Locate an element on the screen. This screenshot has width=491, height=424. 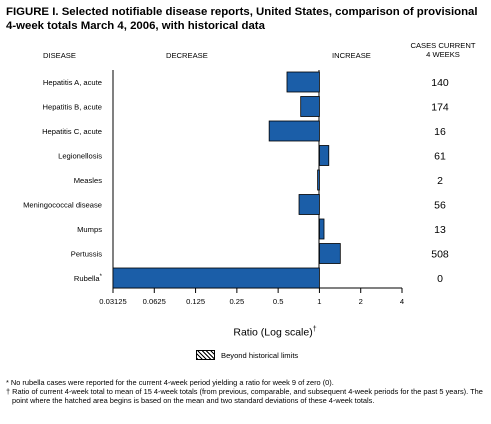
case-count: 174 is located at coordinates (440, 108).